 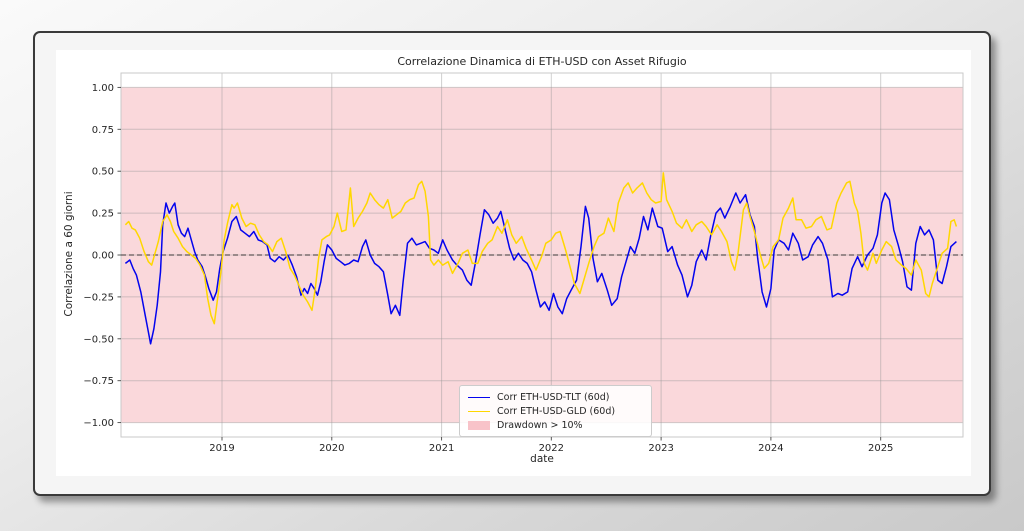 I want to click on y-tick-label: −0.75, so click(x=98, y=381).